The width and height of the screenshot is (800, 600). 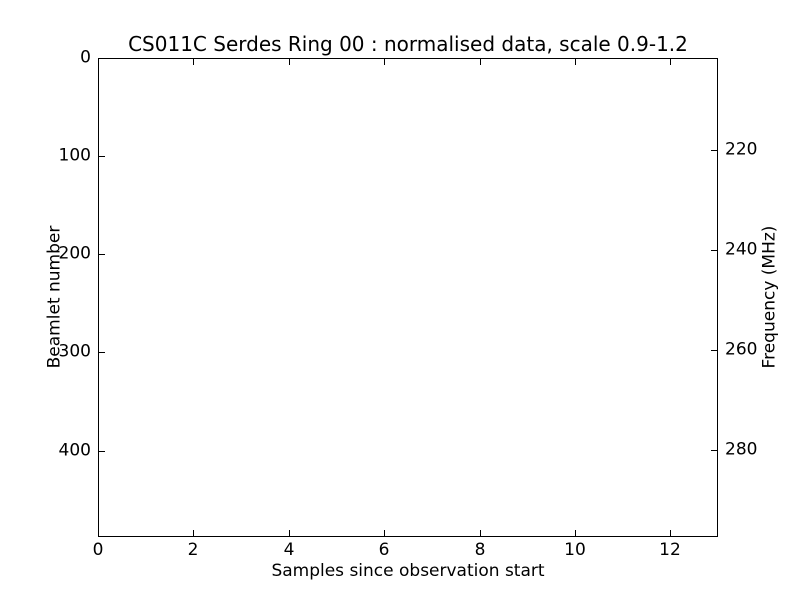 What do you see at coordinates (741, 149) in the screenshot?
I see `y-tick-right-label: 220` at bounding box center [741, 149].